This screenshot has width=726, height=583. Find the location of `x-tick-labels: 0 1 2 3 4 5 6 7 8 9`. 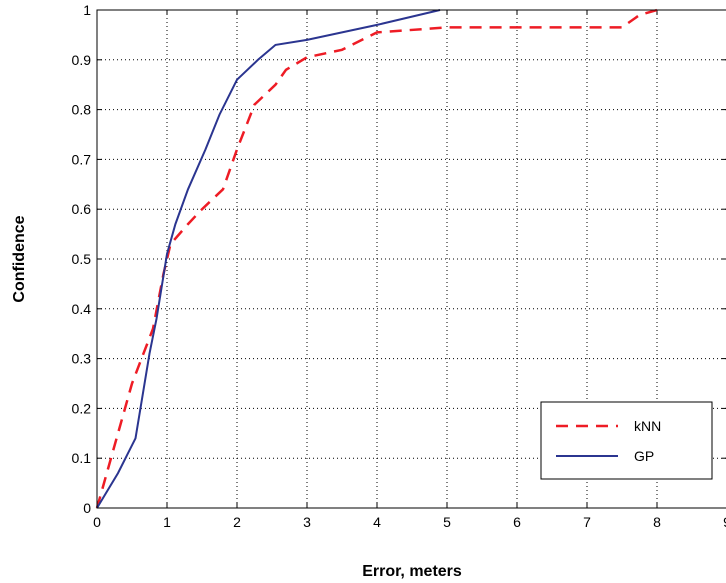

x-tick-labels: 0 1 2 3 4 5 6 7 8 9 is located at coordinates (409, 522).